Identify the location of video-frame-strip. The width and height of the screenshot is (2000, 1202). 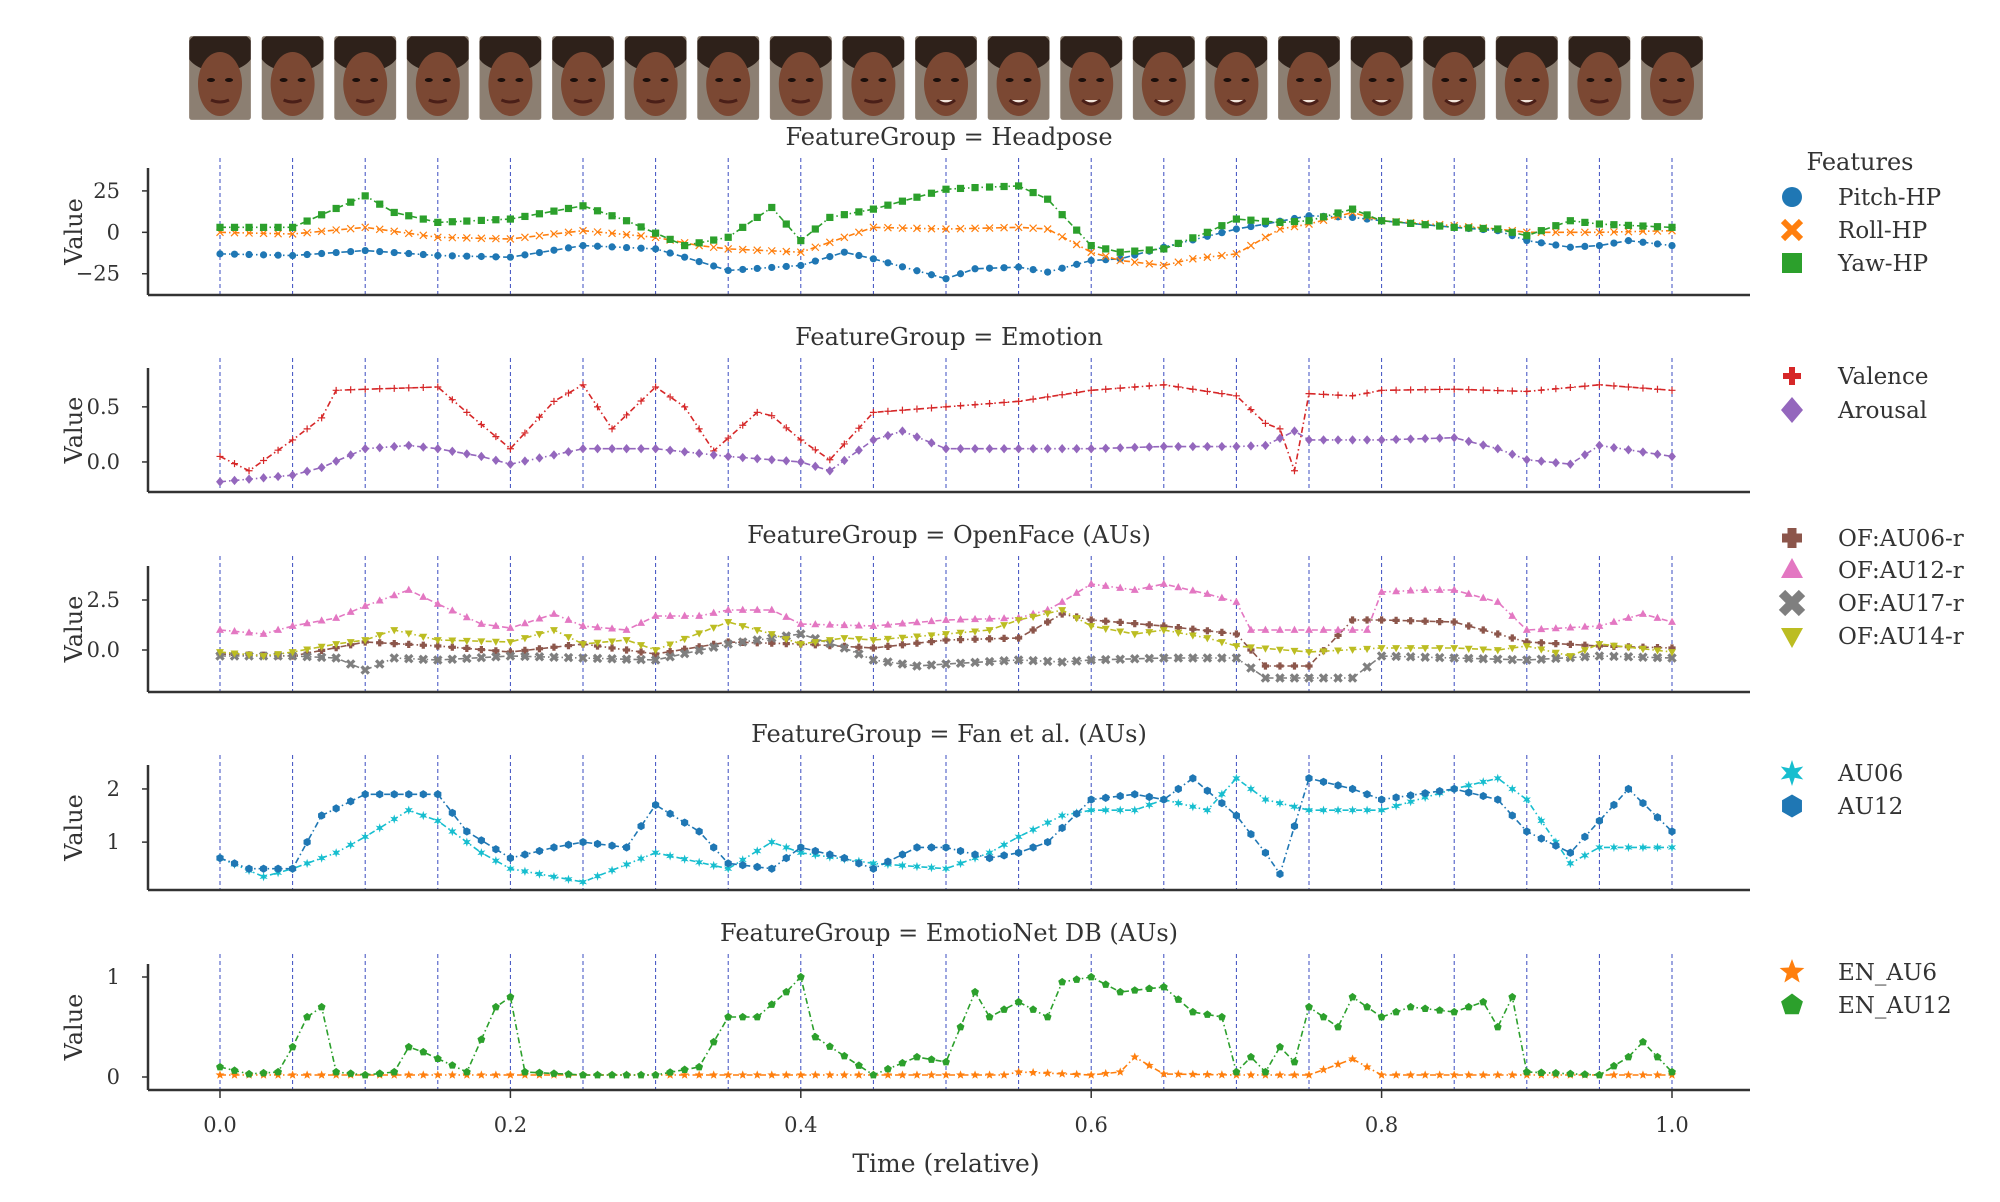
(946, 78).